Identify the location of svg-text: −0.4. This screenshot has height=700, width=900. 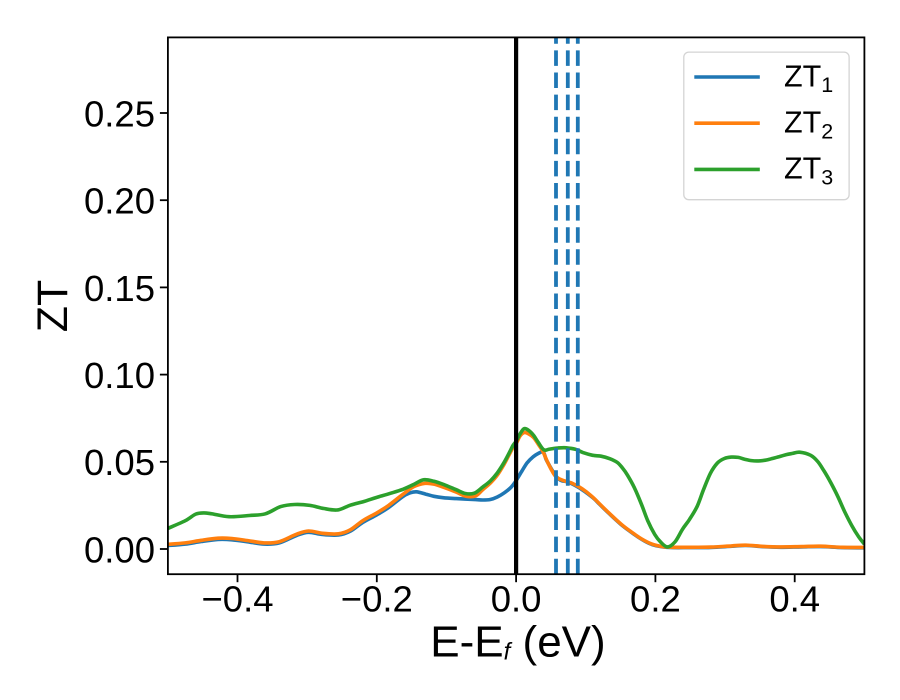
(237, 599).